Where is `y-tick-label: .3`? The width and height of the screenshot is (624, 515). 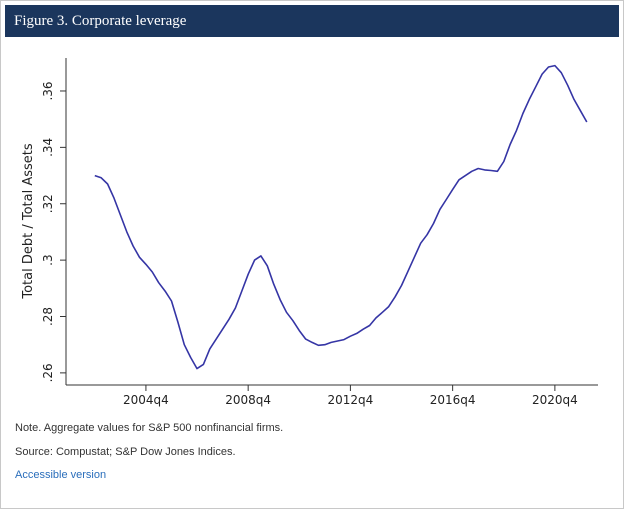
y-tick-label: .3 is located at coordinates (48, 259).